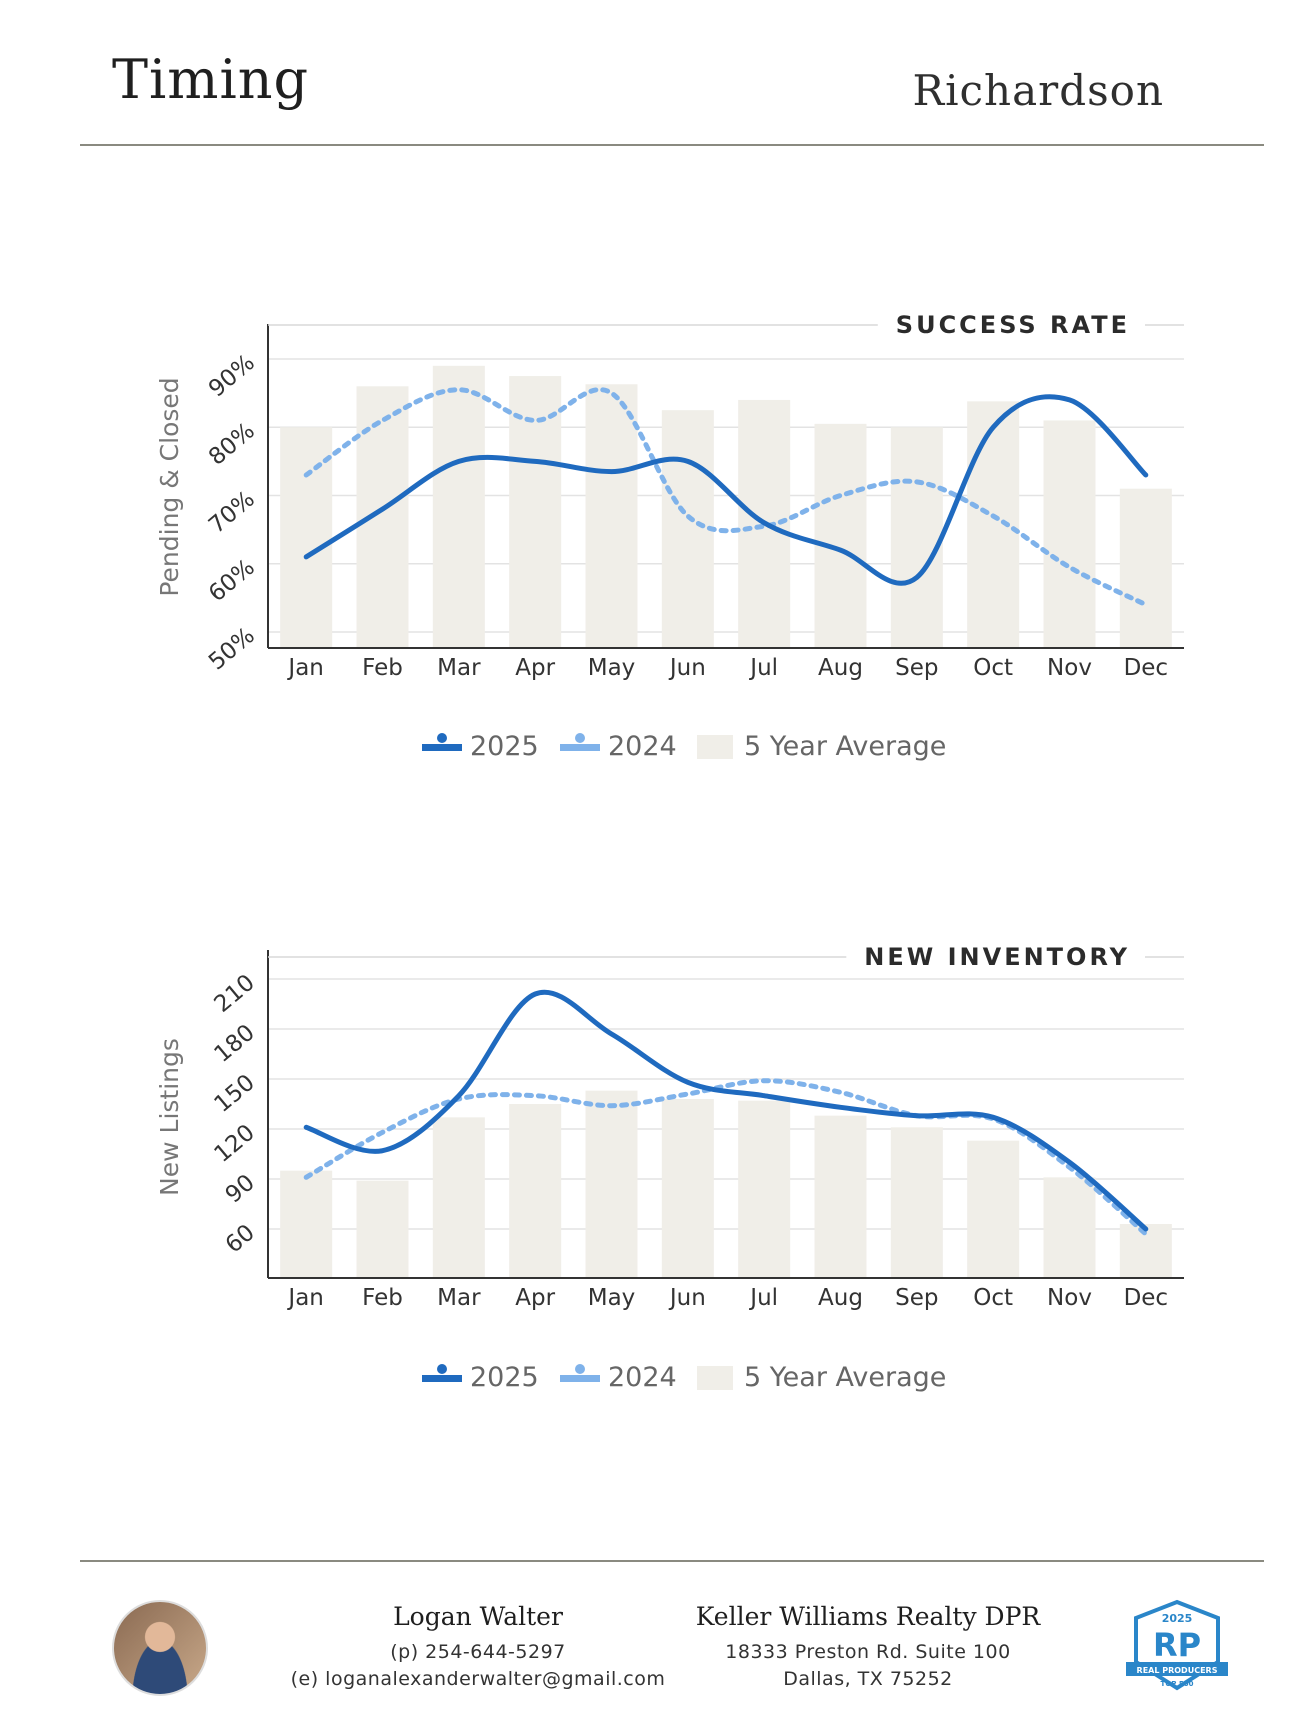 The image size is (1304, 1712). Describe the element at coordinates (211, 79) in the screenshot. I see `page-title: Timing` at that location.